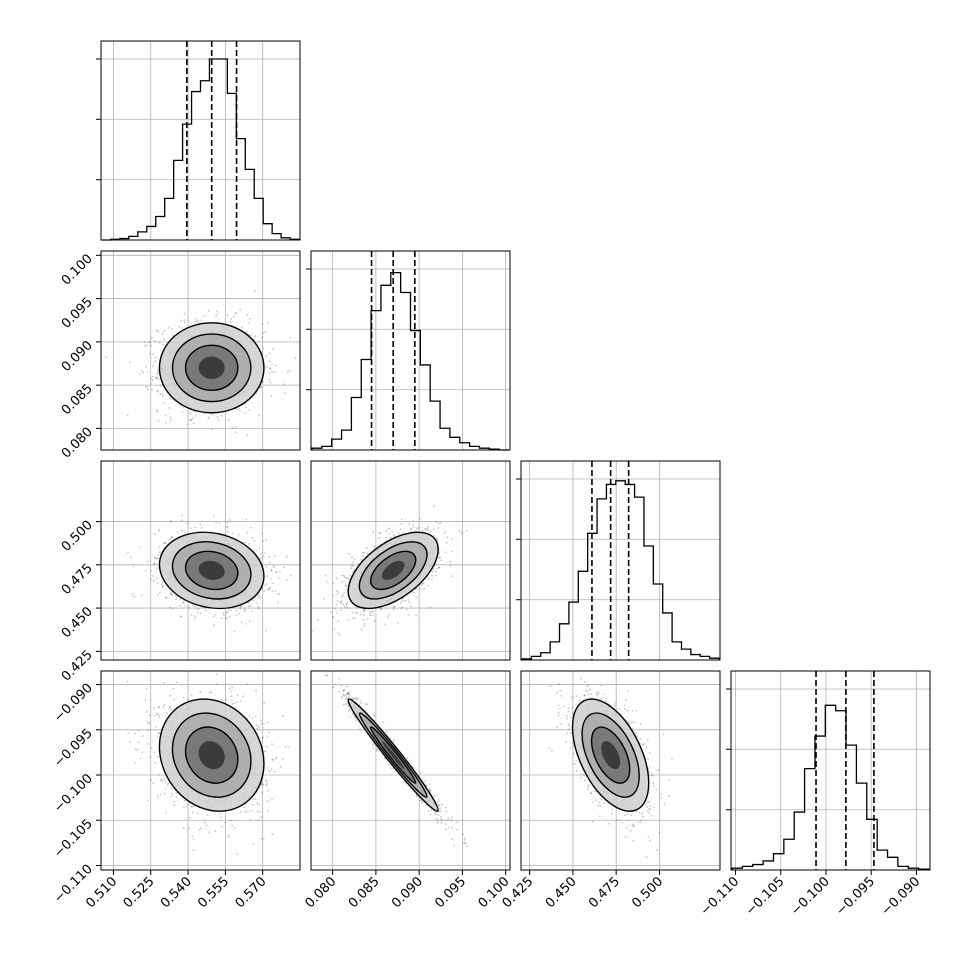 The height and width of the screenshot is (970, 970). I want to click on hist-panel-2-bg, so click(620, 560).